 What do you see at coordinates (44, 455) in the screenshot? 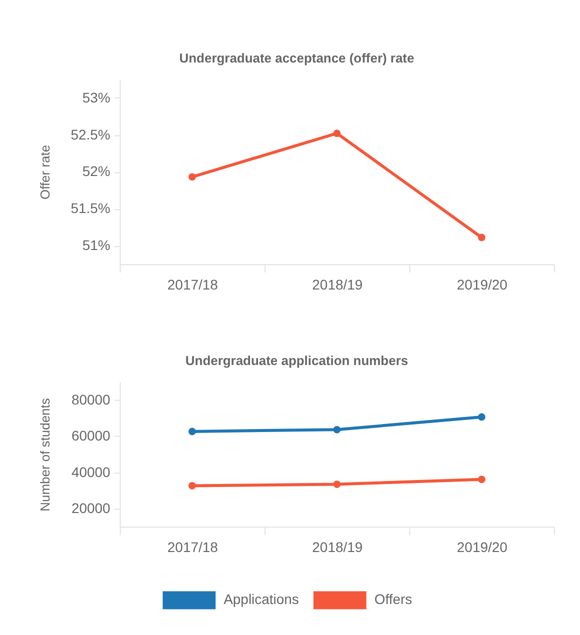
I see `y-axis-title: Number of students` at bounding box center [44, 455].